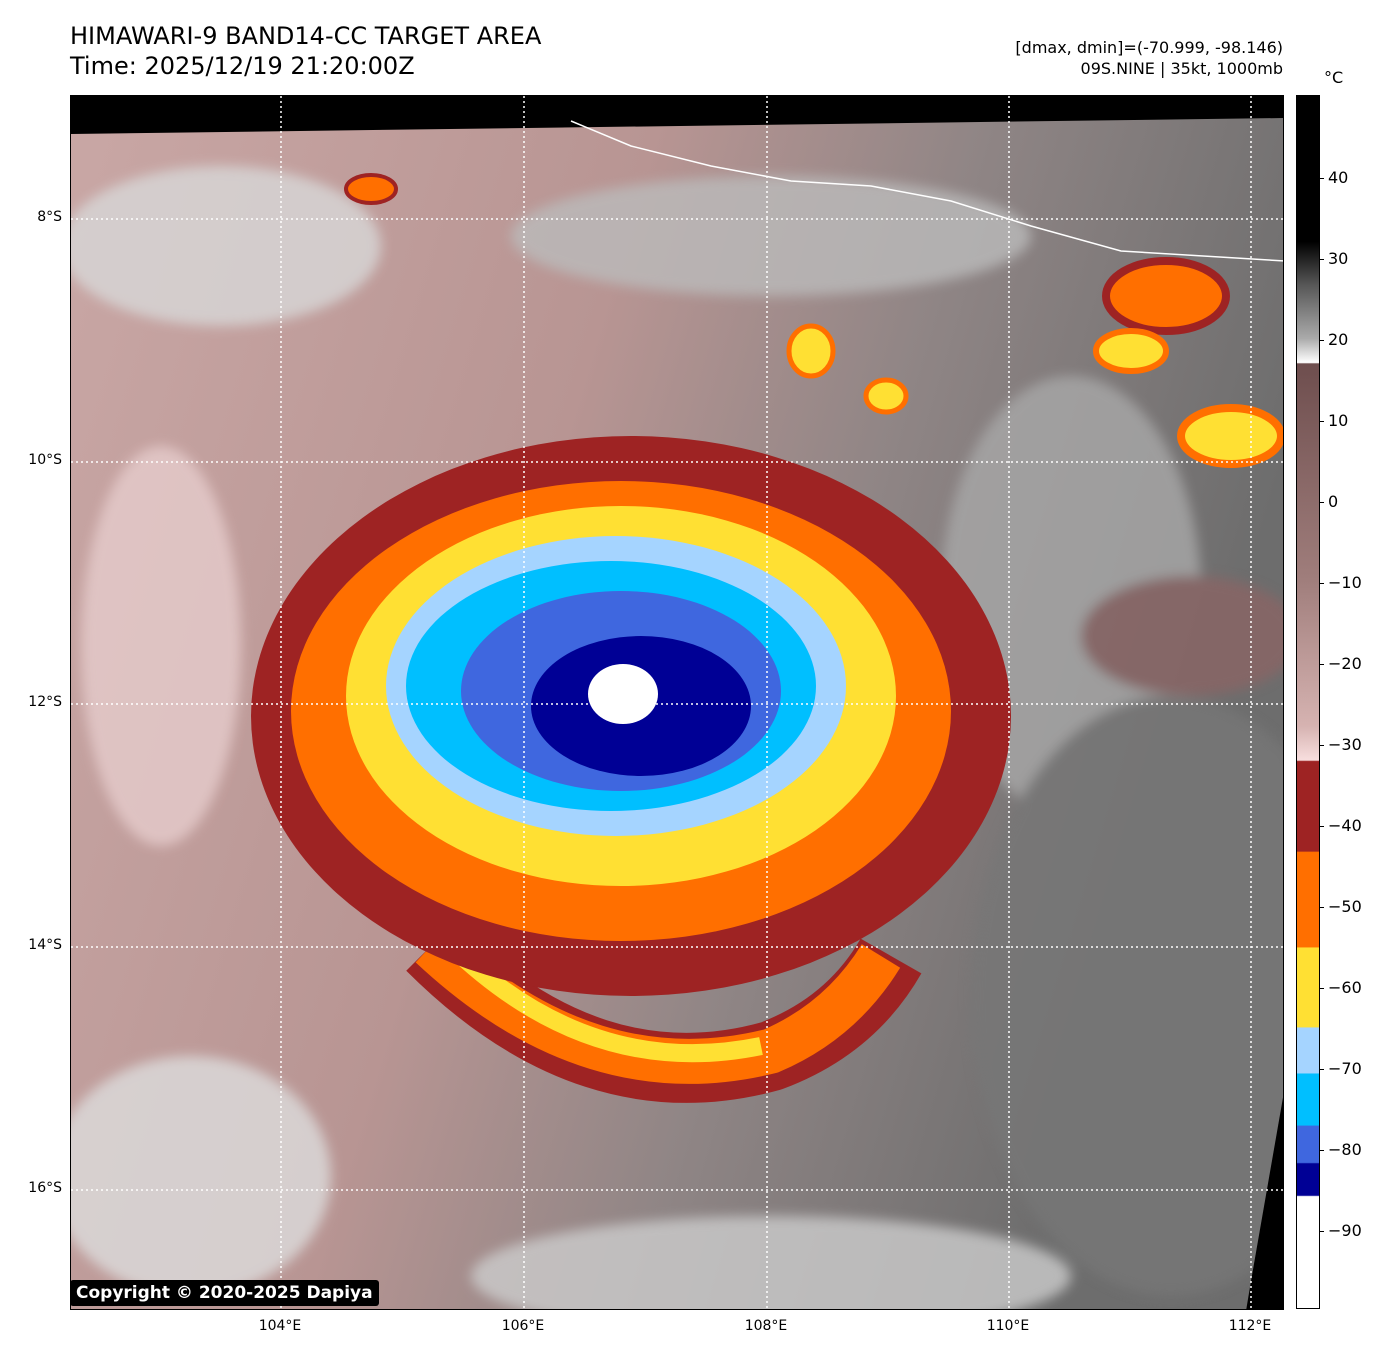 This screenshot has height=1359, width=1388. Describe the element at coordinates (1250, 1326) in the screenshot. I see `lon-label: 112°E` at that location.